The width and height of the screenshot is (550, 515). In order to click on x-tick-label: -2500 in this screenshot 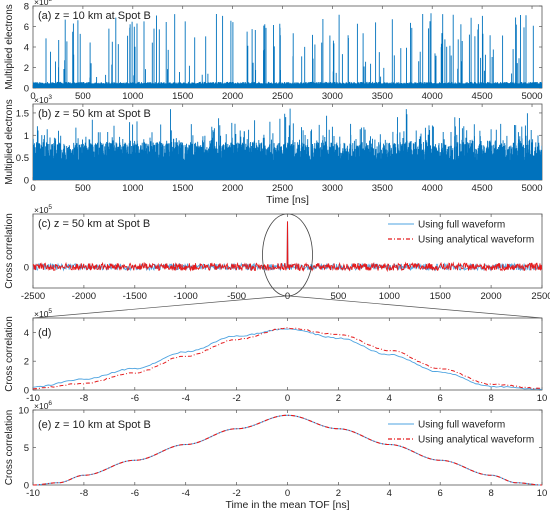, I will do `click(33, 296)`.